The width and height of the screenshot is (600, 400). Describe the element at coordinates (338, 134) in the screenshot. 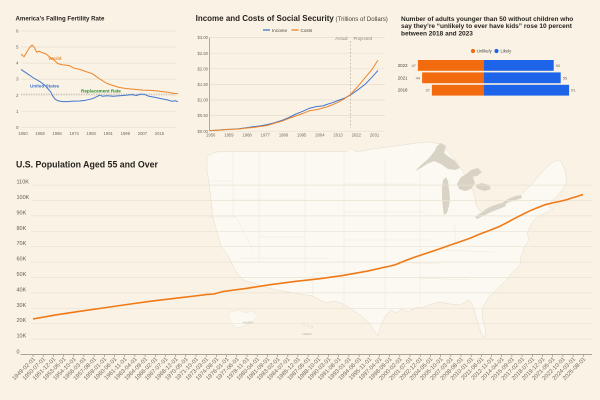

I see `svg-text: 2013` at that location.